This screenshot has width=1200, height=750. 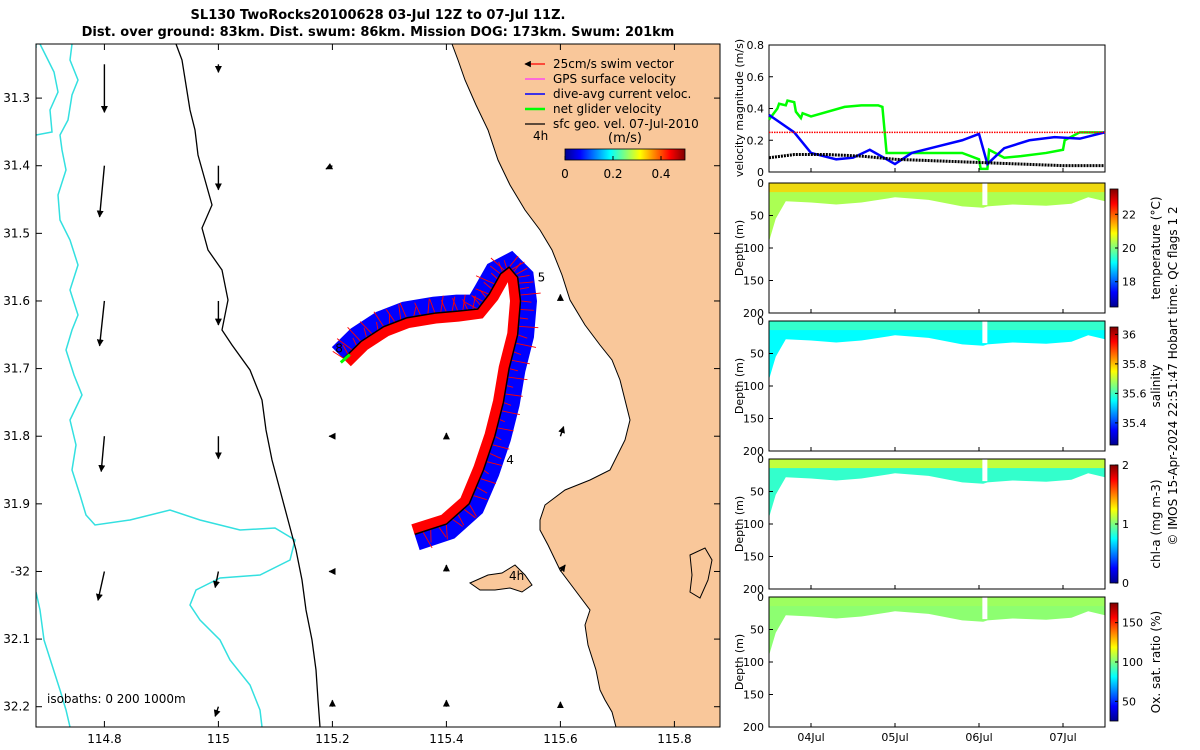 What do you see at coordinates (218, 739) in the screenshot?
I see `map-xtick-label: 115` at bounding box center [218, 739].